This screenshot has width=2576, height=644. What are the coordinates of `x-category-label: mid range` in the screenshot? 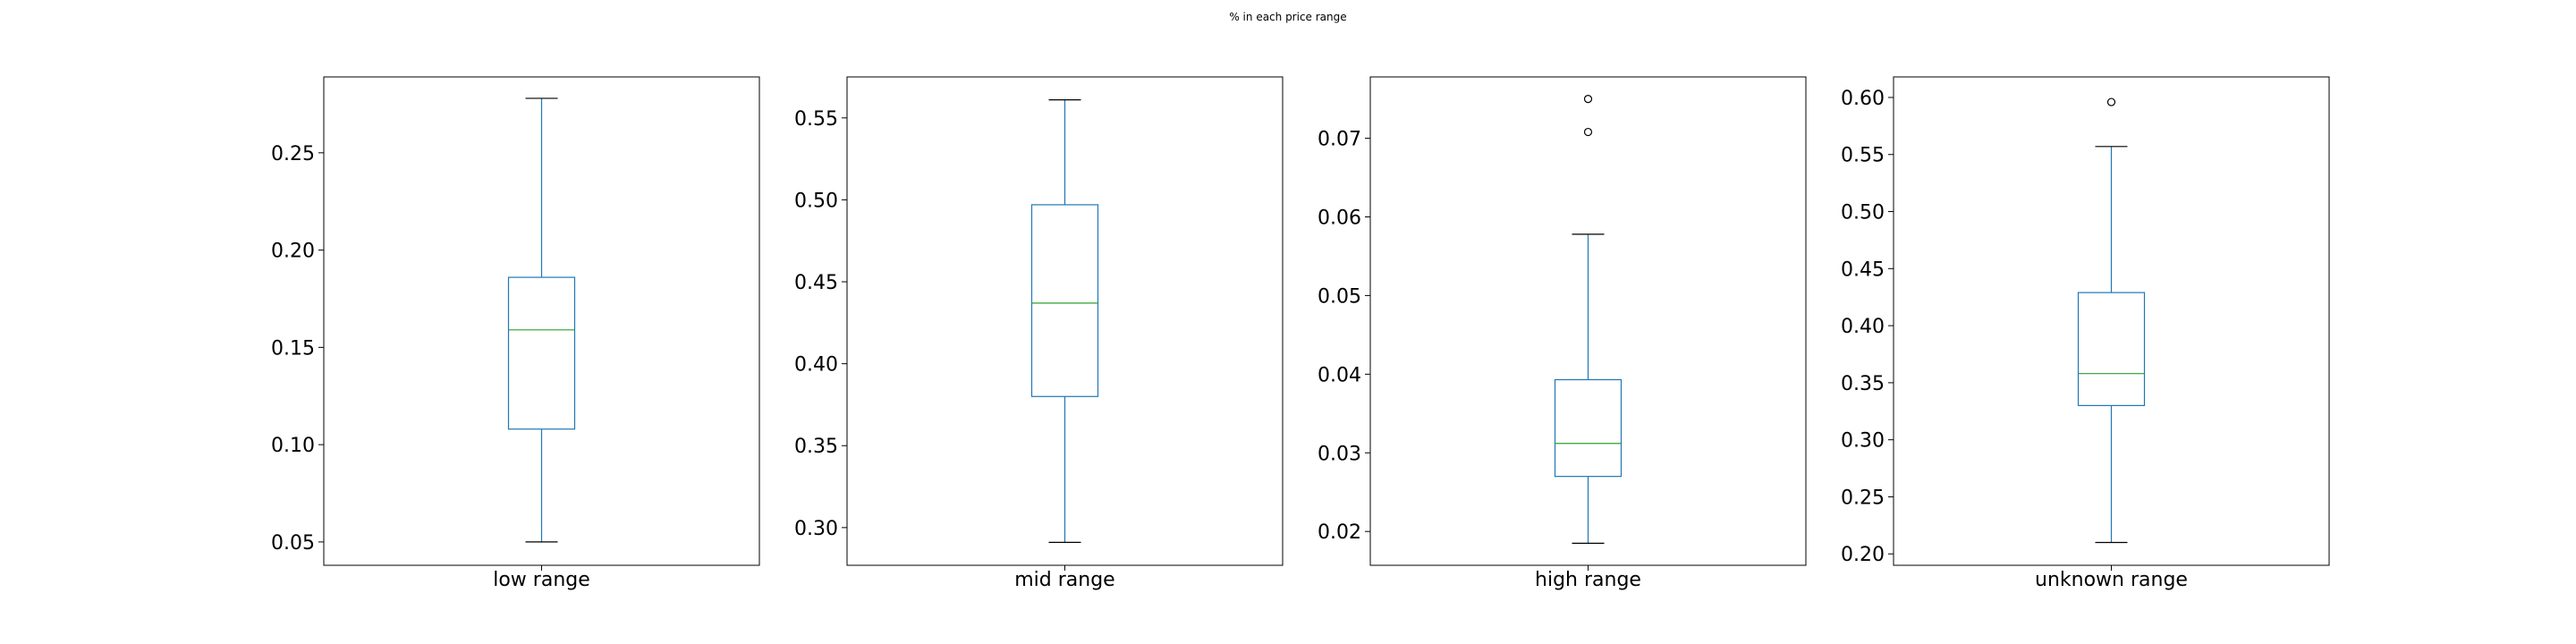 It's located at (1064, 580).